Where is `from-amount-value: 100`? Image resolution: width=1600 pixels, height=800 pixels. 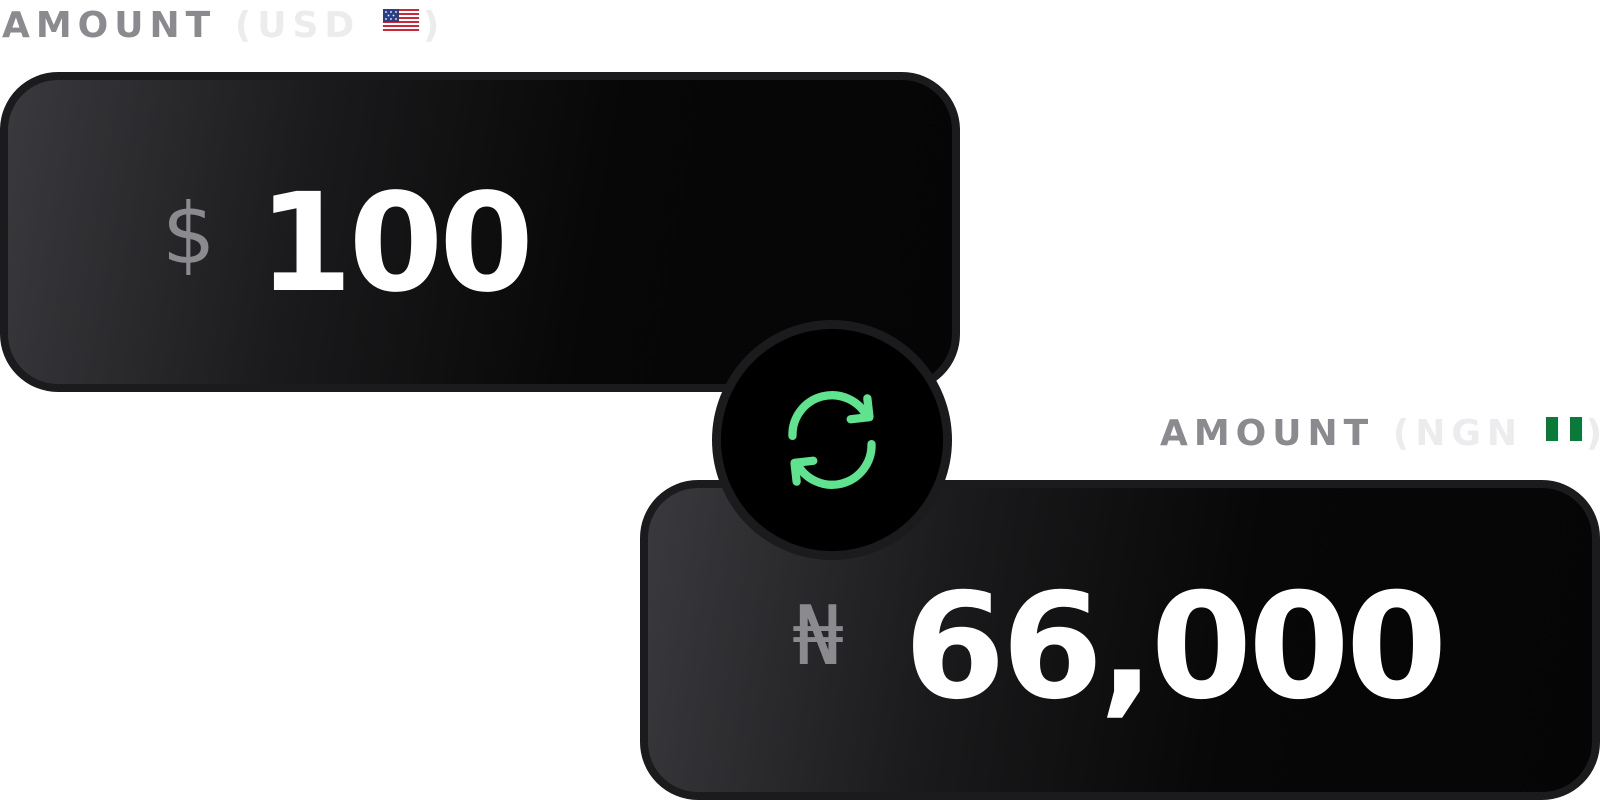
from-amount-value: 100 is located at coordinates (396, 244).